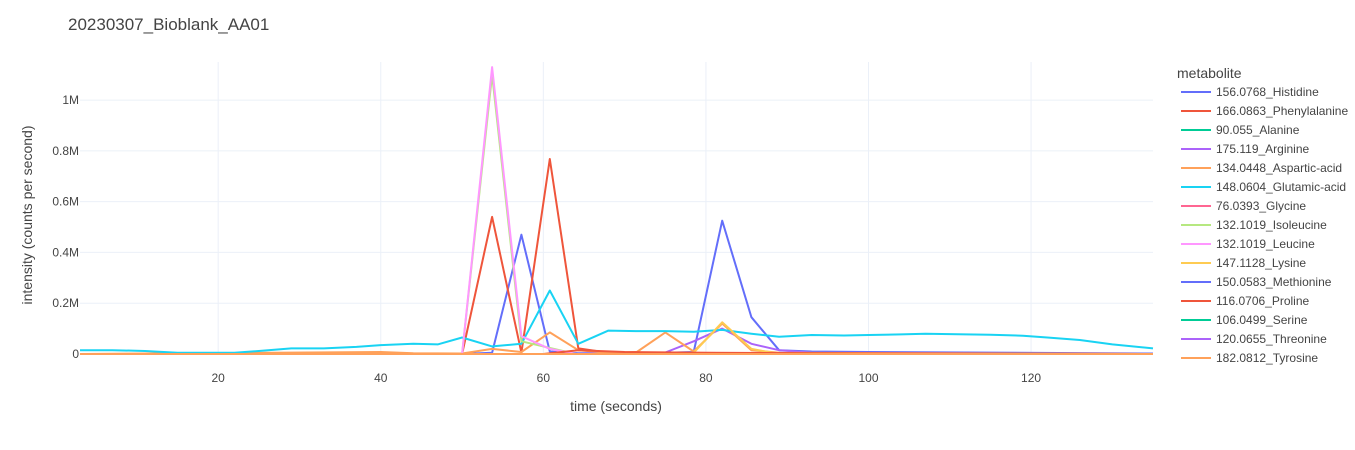 The width and height of the screenshot is (1355, 450). I want to click on legend-item-label: 132.1019_Isoleucine, so click(1271, 225).